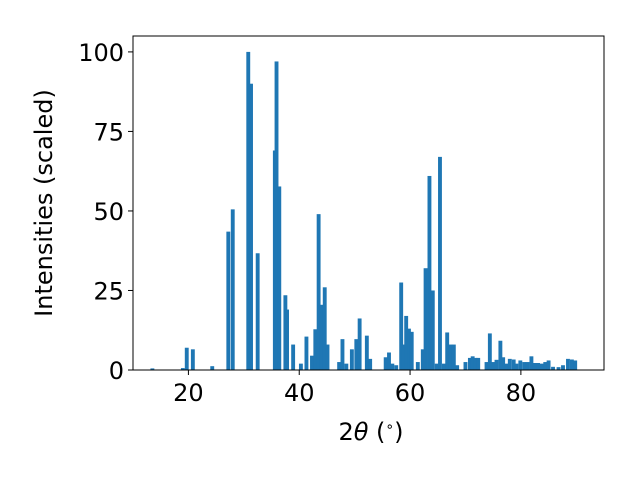  I want to click on y-axis-label: Intensities (scaled), so click(44, 203).